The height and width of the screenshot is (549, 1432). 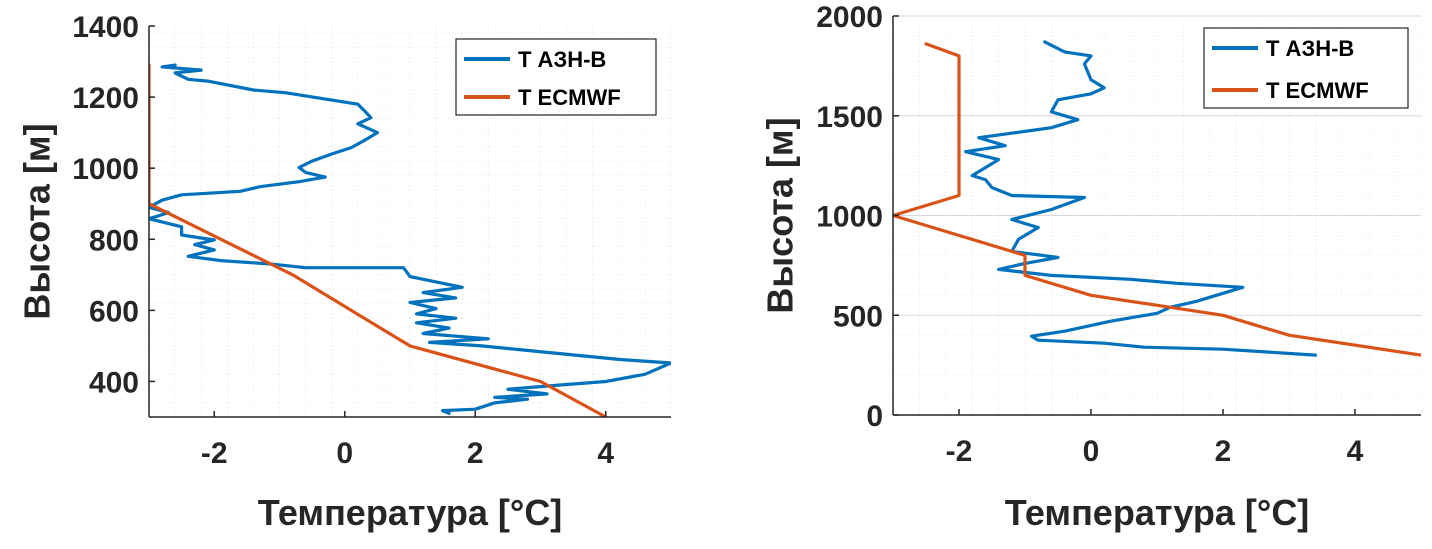 What do you see at coordinates (874, 416) in the screenshot?
I see `y-tick-label: 0` at bounding box center [874, 416].